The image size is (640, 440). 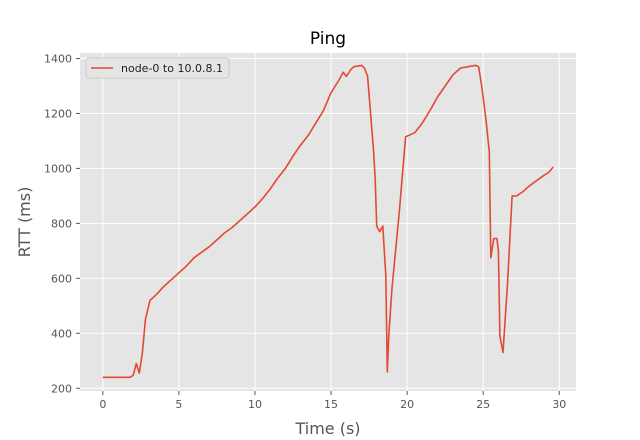 What do you see at coordinates (328, 39) in the screenshot?
I see `chart-title: Ping` at bounding box center [328, 39].